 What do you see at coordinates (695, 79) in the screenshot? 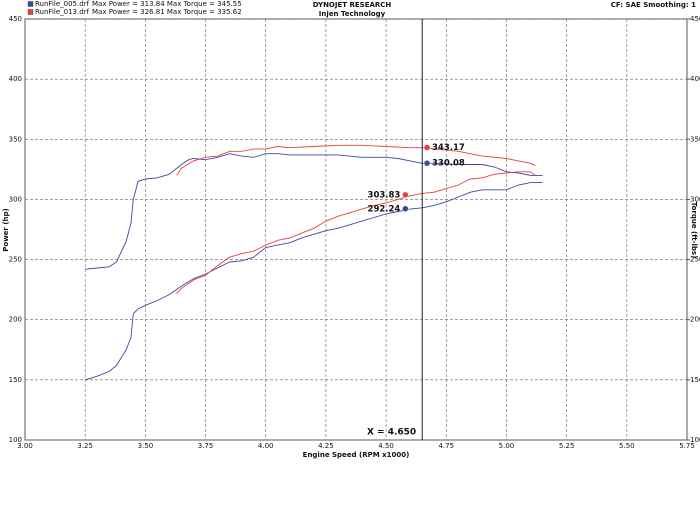
I see `y2-tick-label: 400` at bounding box center [695, 79].